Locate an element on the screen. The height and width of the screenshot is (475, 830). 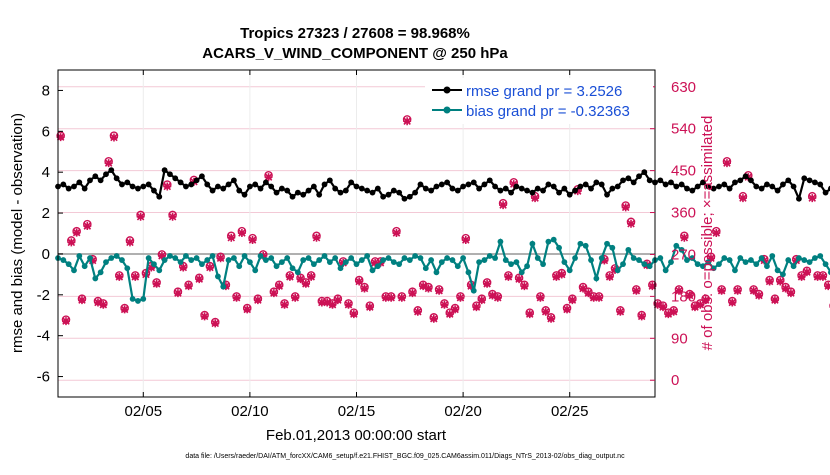
y-right-tick-label: 450 is located at coordinates (683, 171).